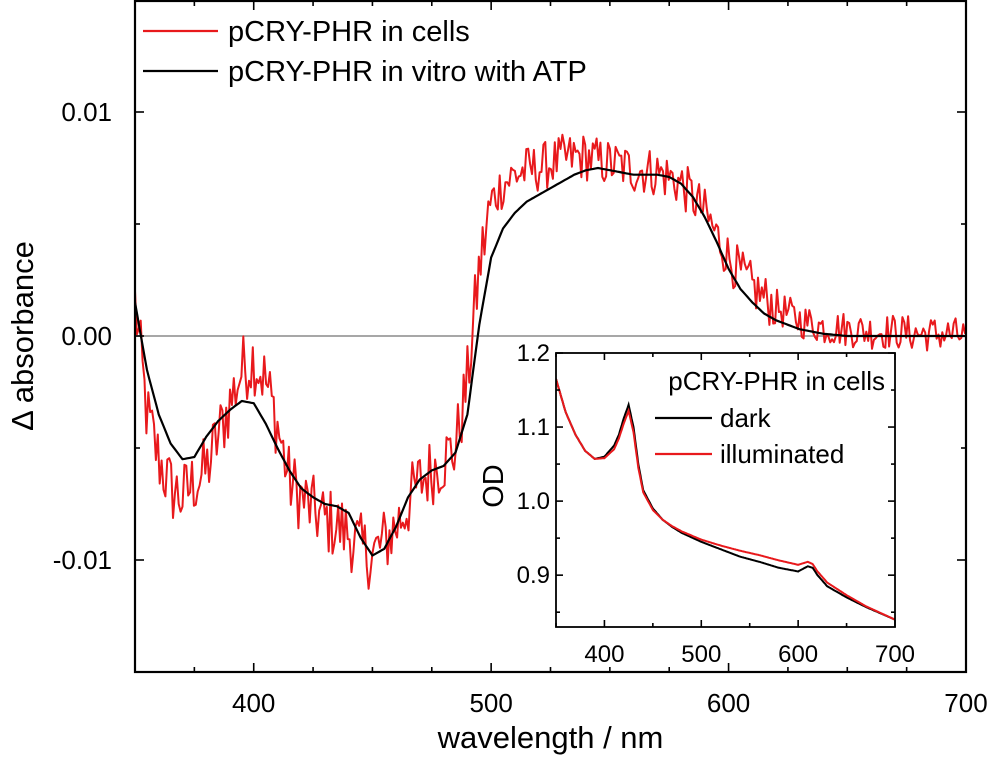  Describe the element at coordinates (494, 486) in the screenshot. I see `inset-y-axis-label: OD` at that location.